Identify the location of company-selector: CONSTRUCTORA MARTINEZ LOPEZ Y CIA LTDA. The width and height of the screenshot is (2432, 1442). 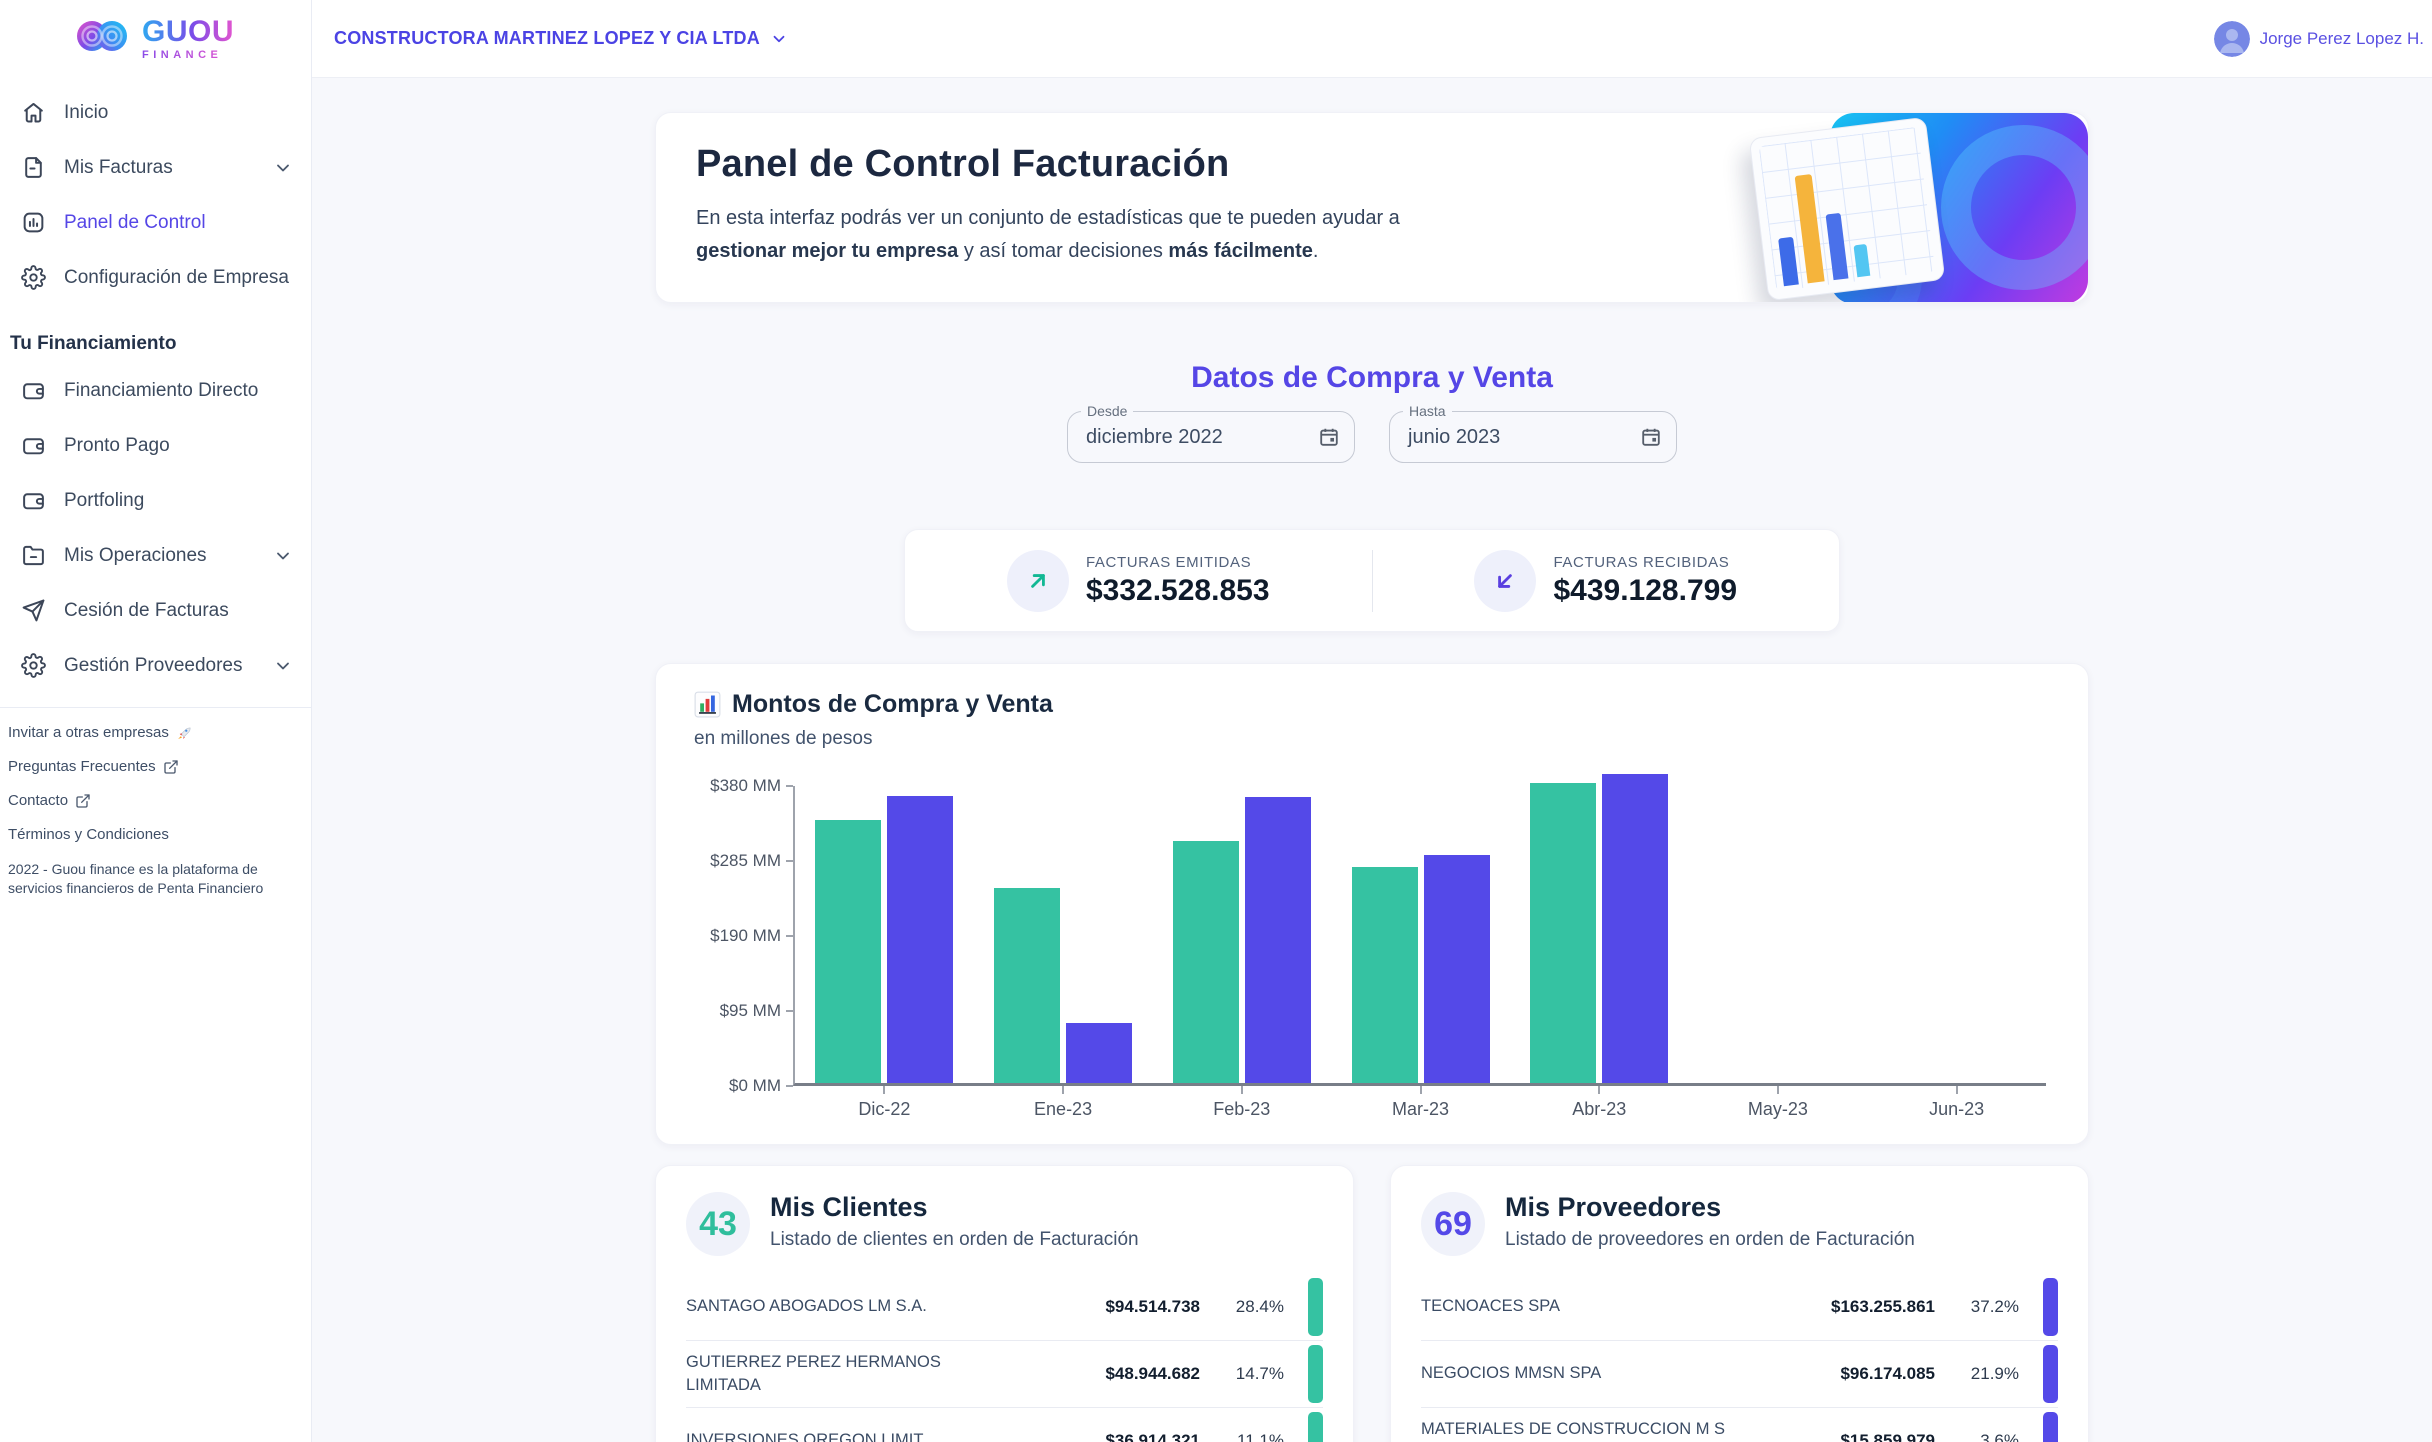
(561, 38).